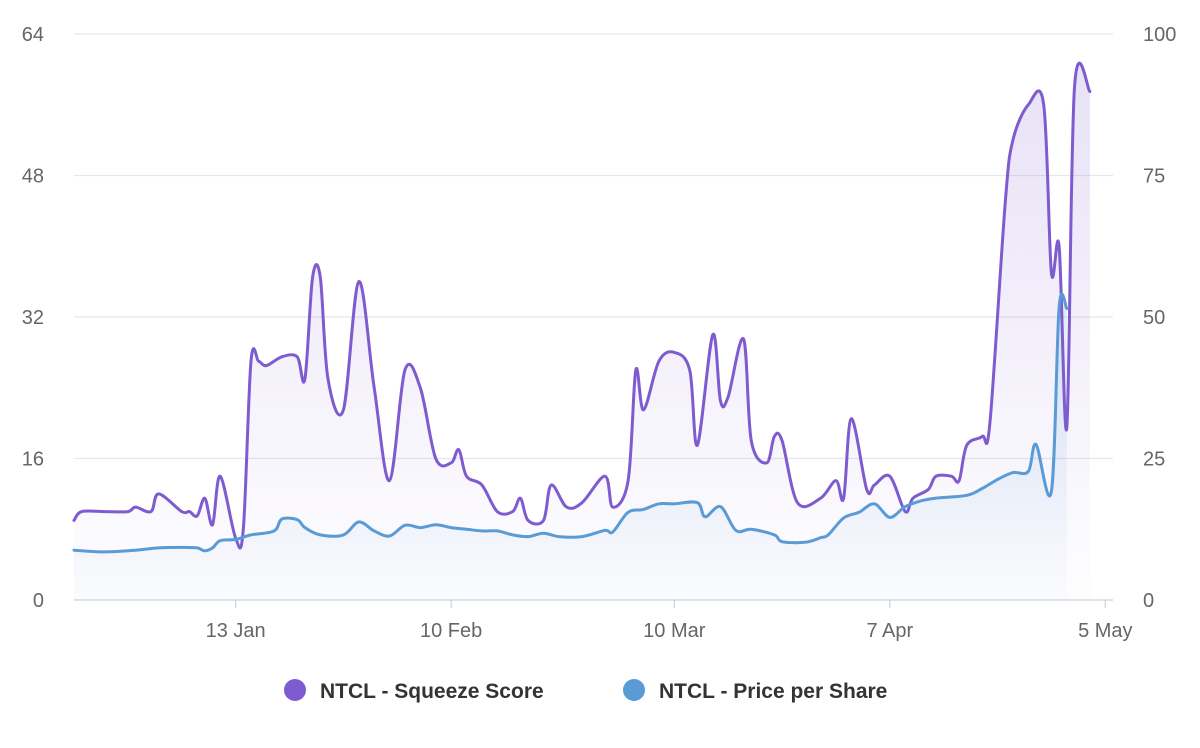 The width and height of the screenshot is (1200, 748). Describe the element at coordinates (451, 631) in the screenshot. I see `x-tick-label: 10 Feb` at that location.